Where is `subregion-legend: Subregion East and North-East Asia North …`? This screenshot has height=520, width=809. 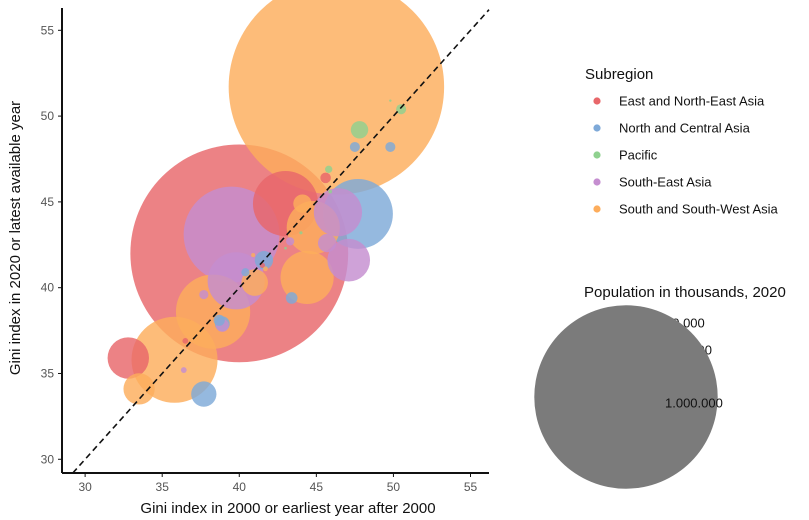
subregion-legend: Subregion East and North-East Asia North … is located at coordinates (682, 141).